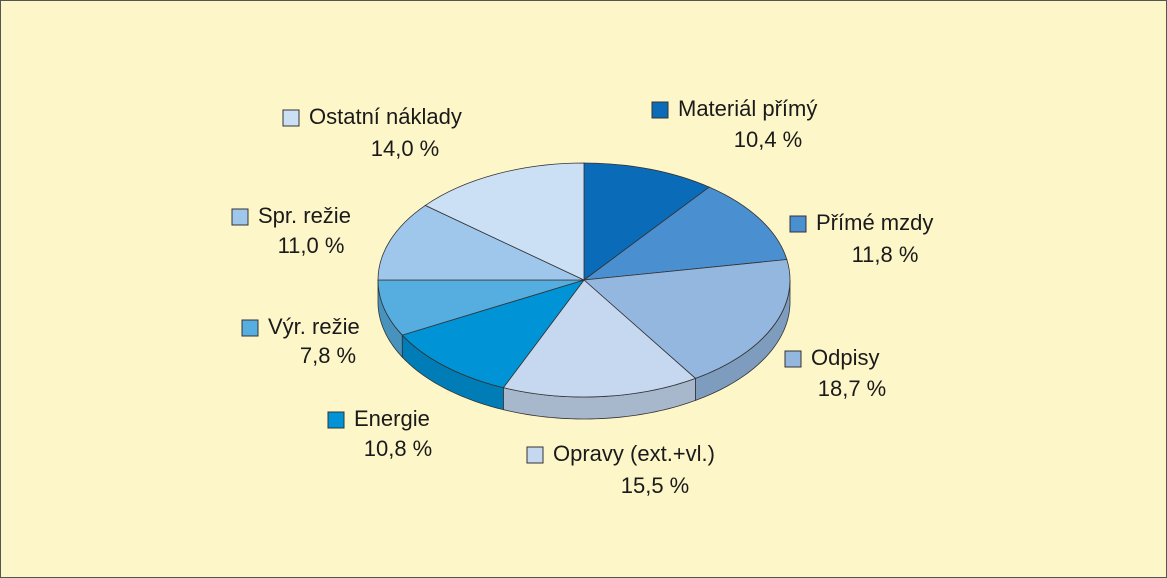  I want to click on value-label: 11,8 %, so click(885, 254).